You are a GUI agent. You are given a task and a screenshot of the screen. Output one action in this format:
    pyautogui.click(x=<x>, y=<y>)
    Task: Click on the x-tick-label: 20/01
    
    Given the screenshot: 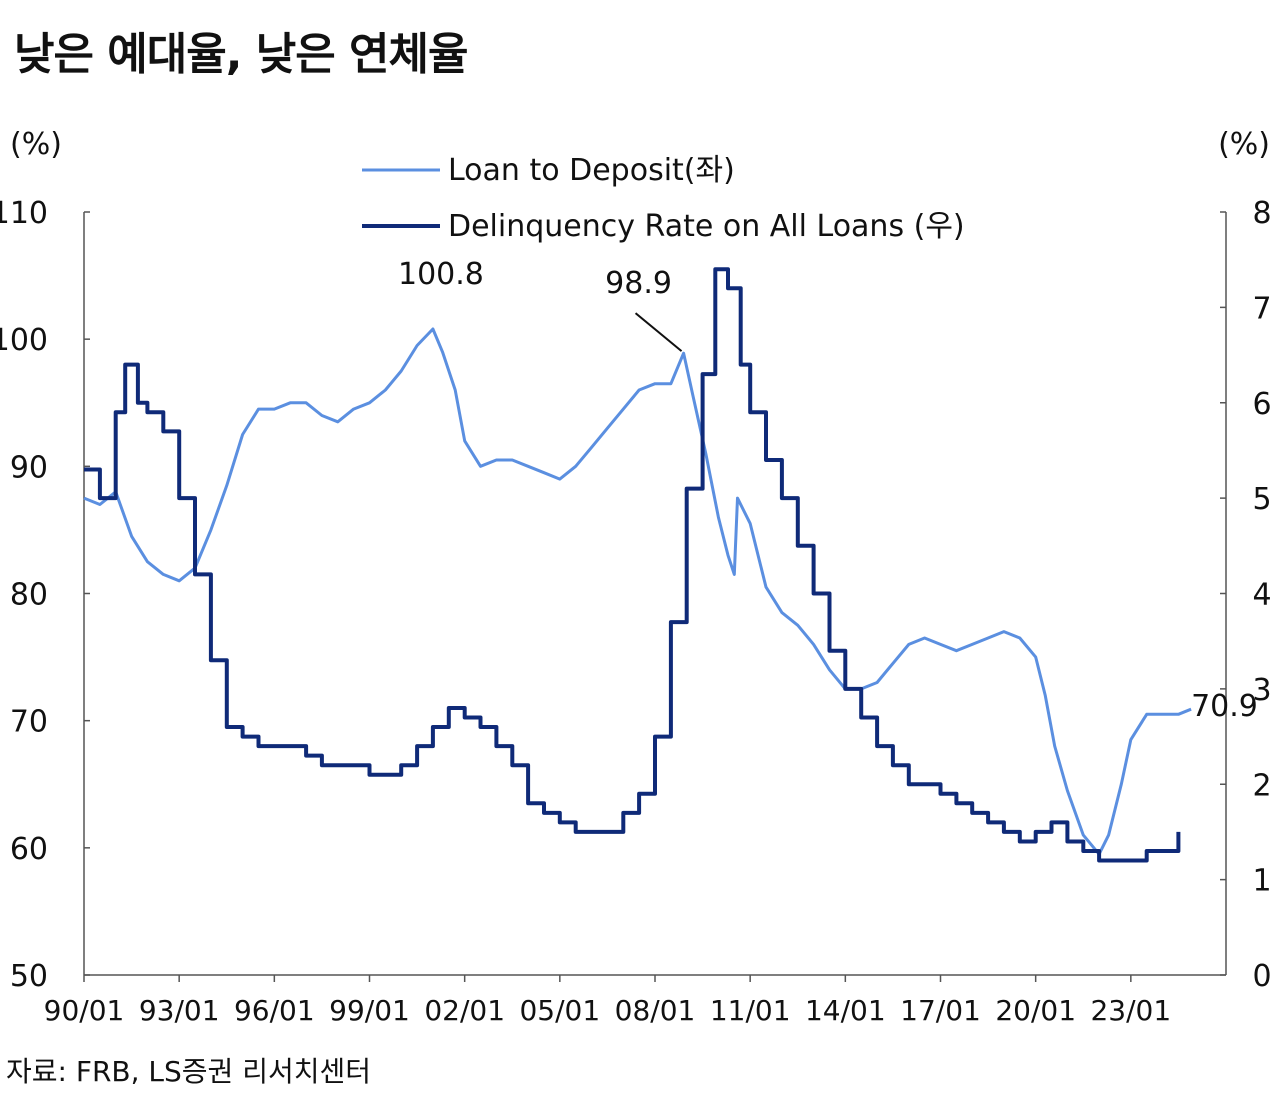 What is the action you would take?
    pyautogui.click(x=1035, y=1010)
    